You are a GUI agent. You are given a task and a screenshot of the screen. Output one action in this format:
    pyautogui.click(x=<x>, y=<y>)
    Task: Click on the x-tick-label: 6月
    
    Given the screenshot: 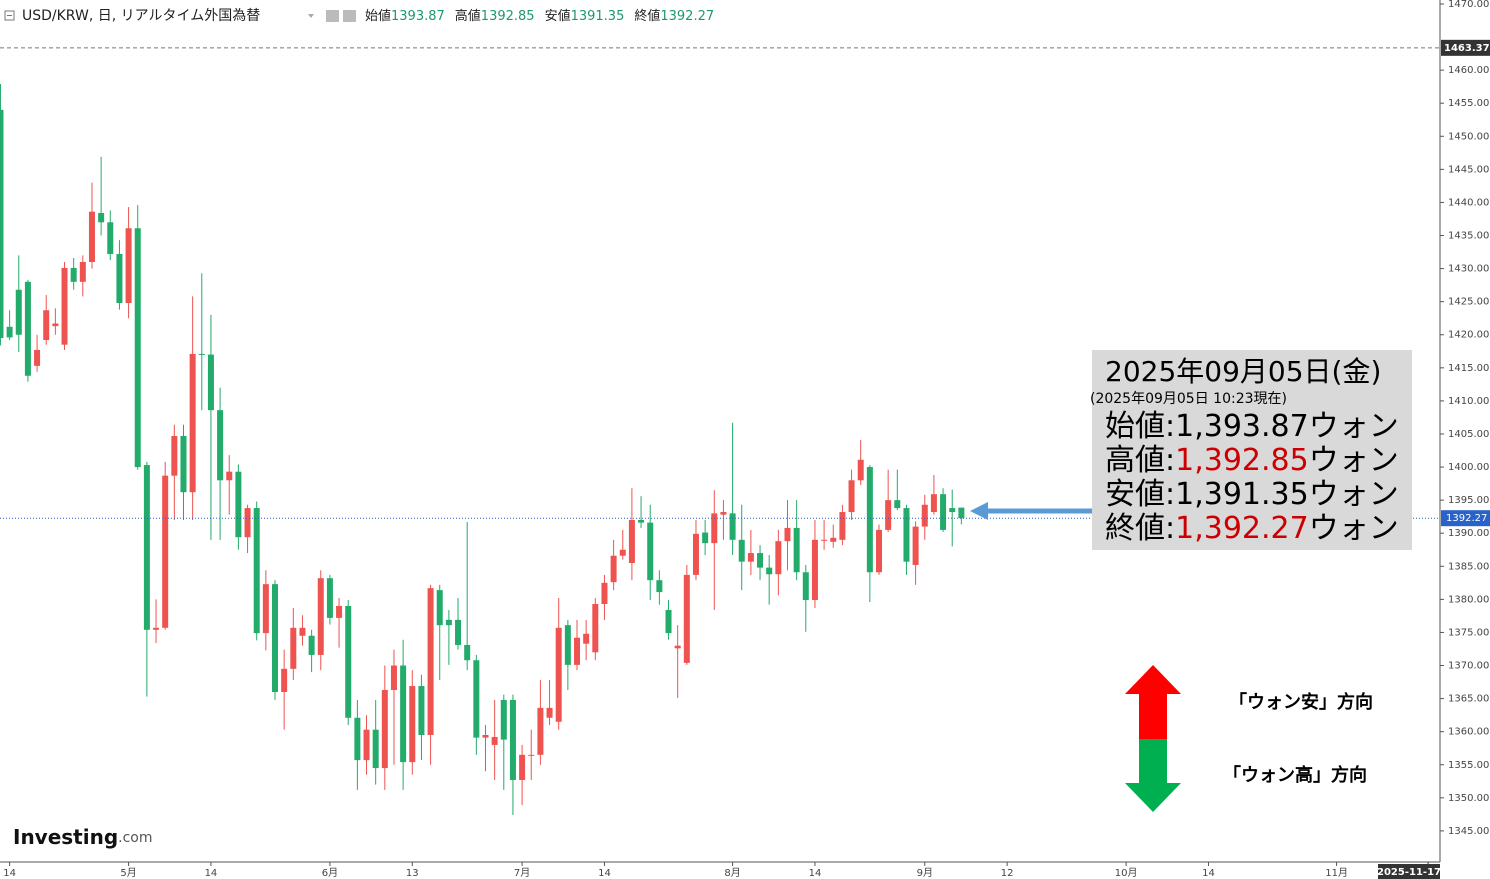 What is the action you would take?
    pyautogui.click(x=330, y=873)
    